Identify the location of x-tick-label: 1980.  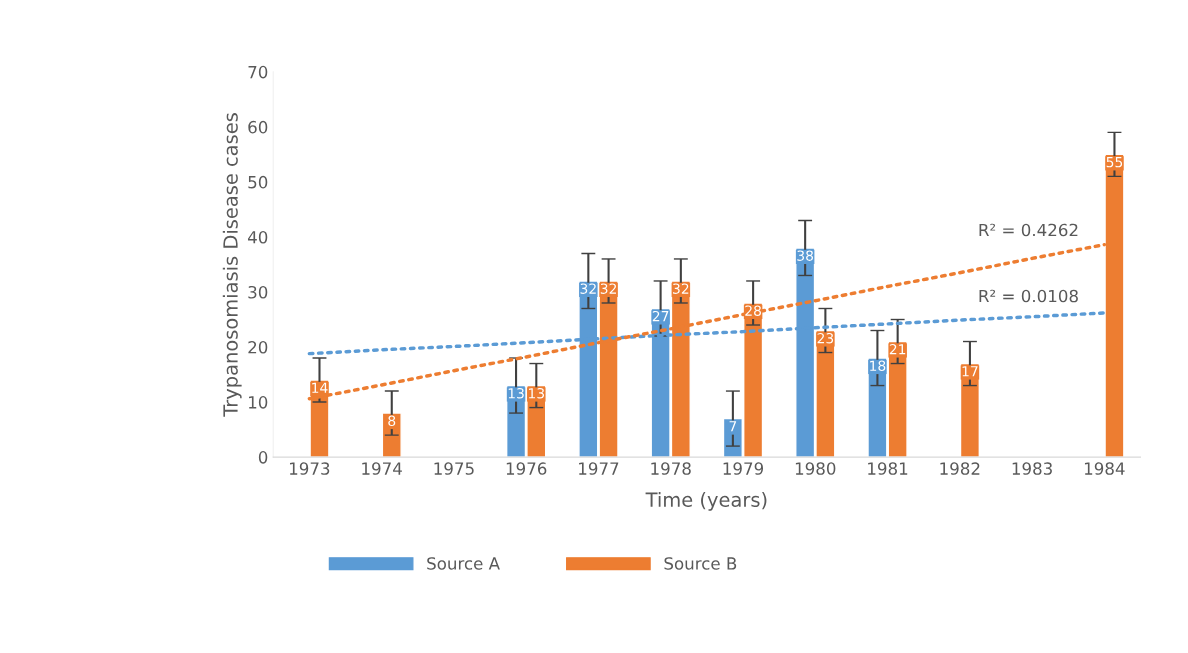
(815, 468).